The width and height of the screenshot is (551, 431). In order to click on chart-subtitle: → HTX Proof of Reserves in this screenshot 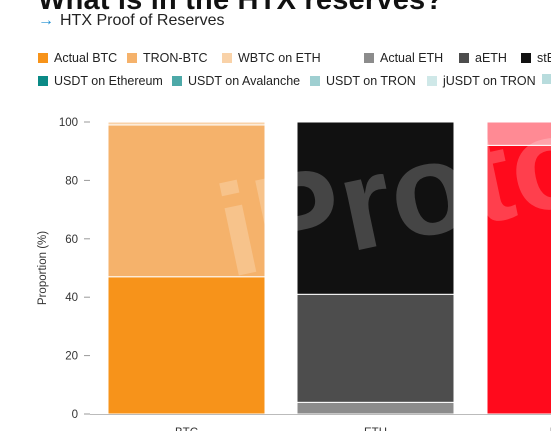, I will do `click(131, 21)`.